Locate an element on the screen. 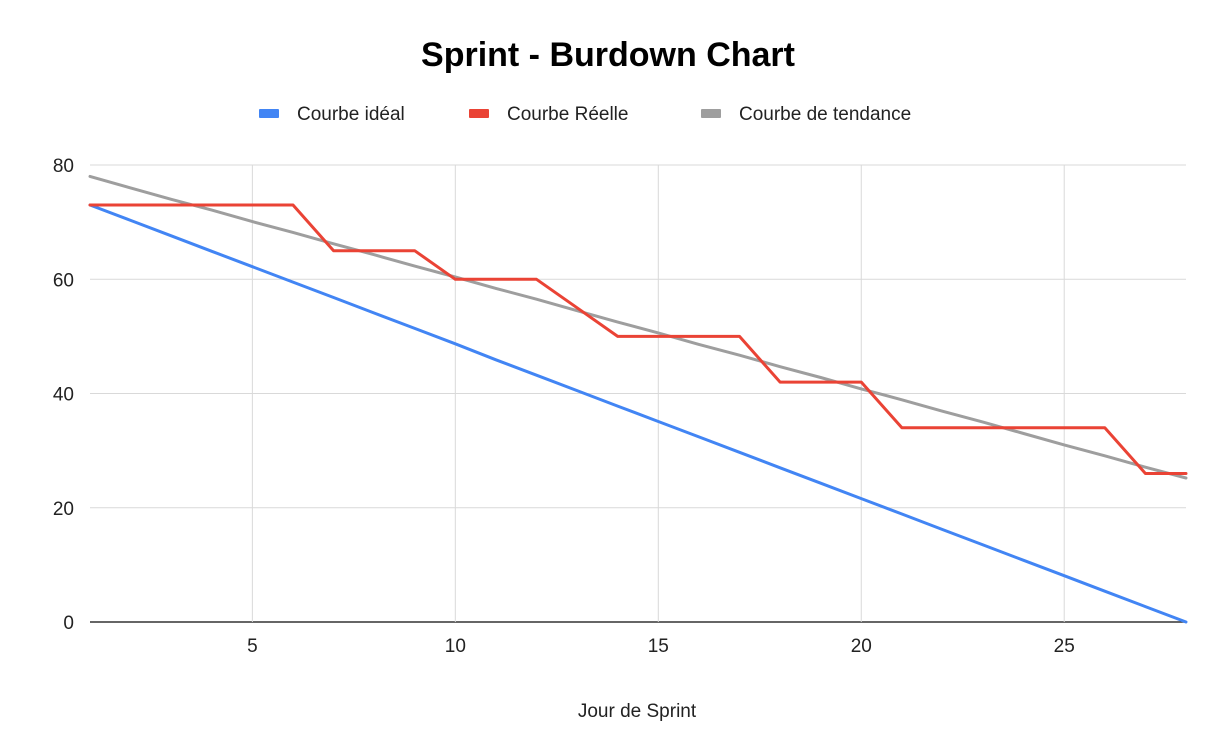  x-axis-label: Jour de Sprint is located at coordinates (637, 711).